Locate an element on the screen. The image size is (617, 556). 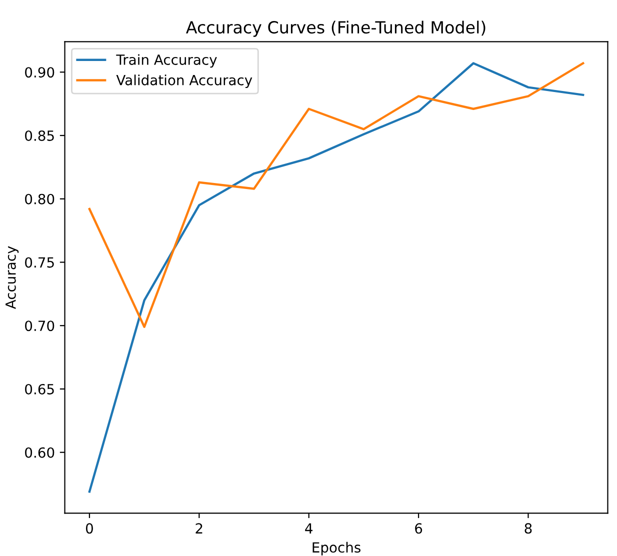
legend-label: Validation Accuracy is located at coordinates (184, 81).